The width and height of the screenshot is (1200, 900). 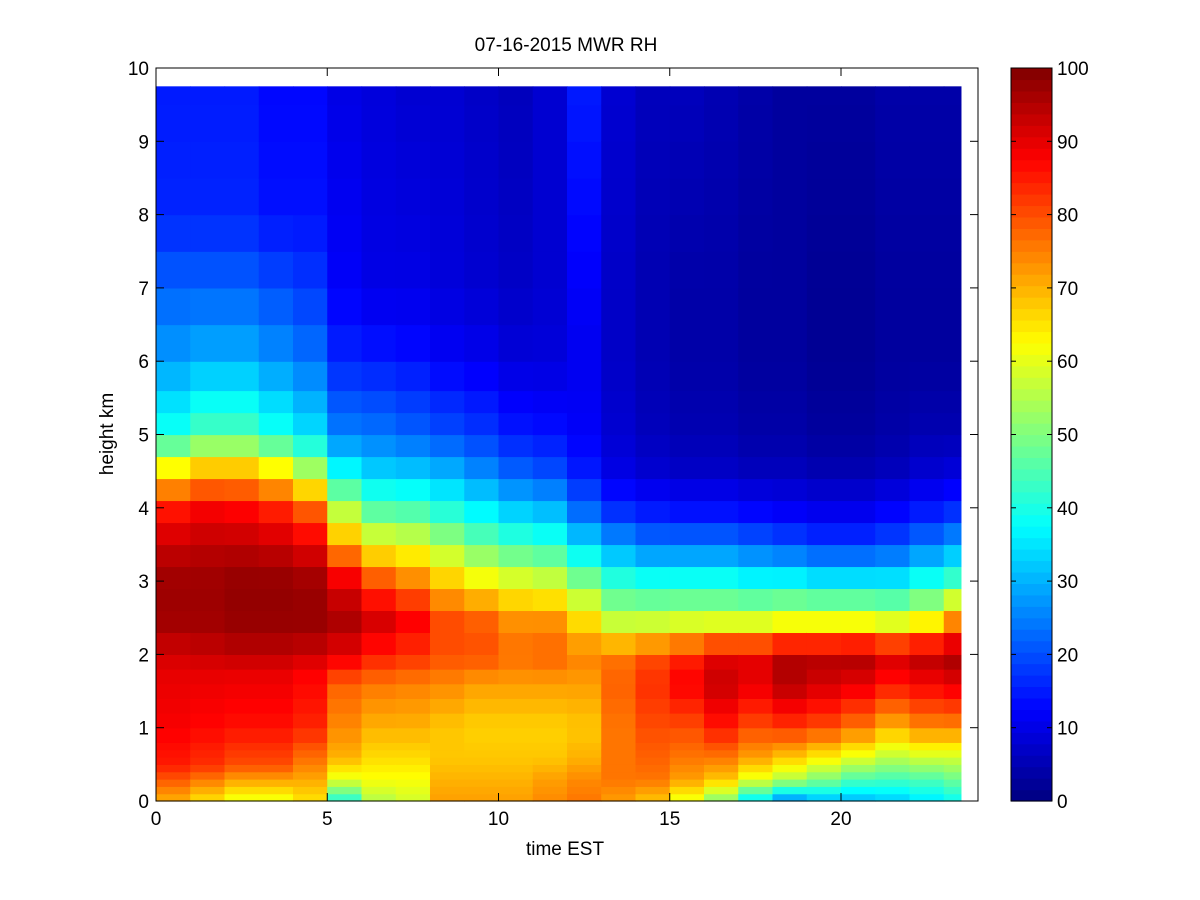 What do you see at coordinates (1067, 582) in the screenshot?
I see `colorbar-tick-label: 30` at bounding box center [1067, 582].